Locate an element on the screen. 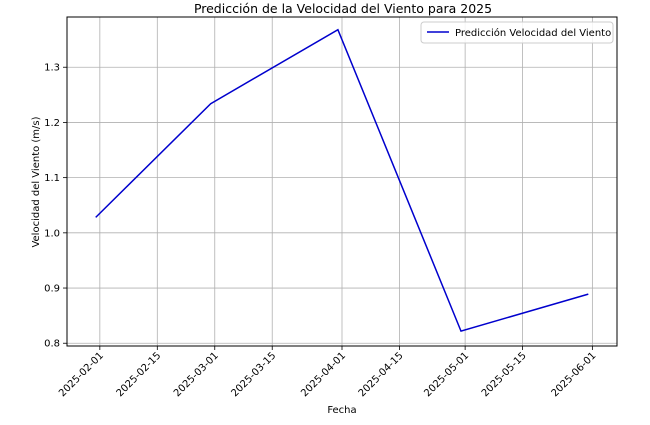 Image resolution: width=650 pixels, height=425 pixels. y-tick-label: 1.0 is located at coordinates (52, 233).